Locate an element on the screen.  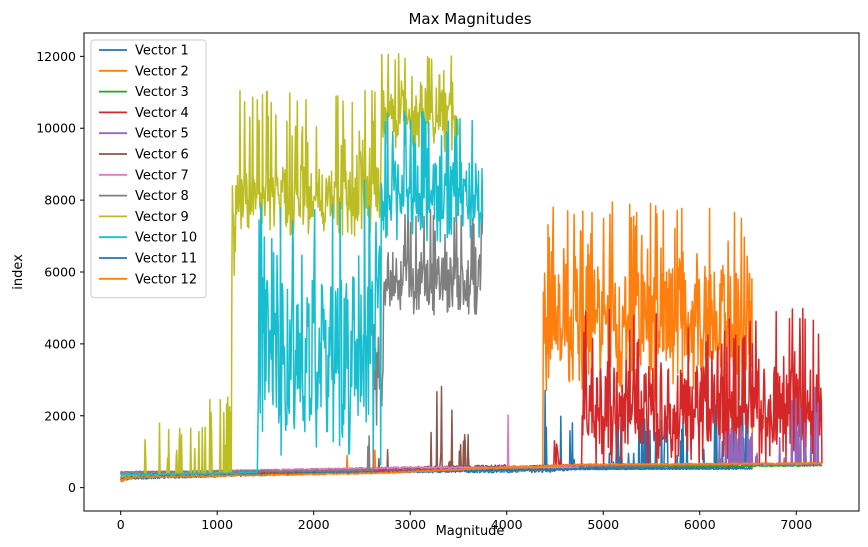
y-axis-label: index is located at coordinates (18, 272).